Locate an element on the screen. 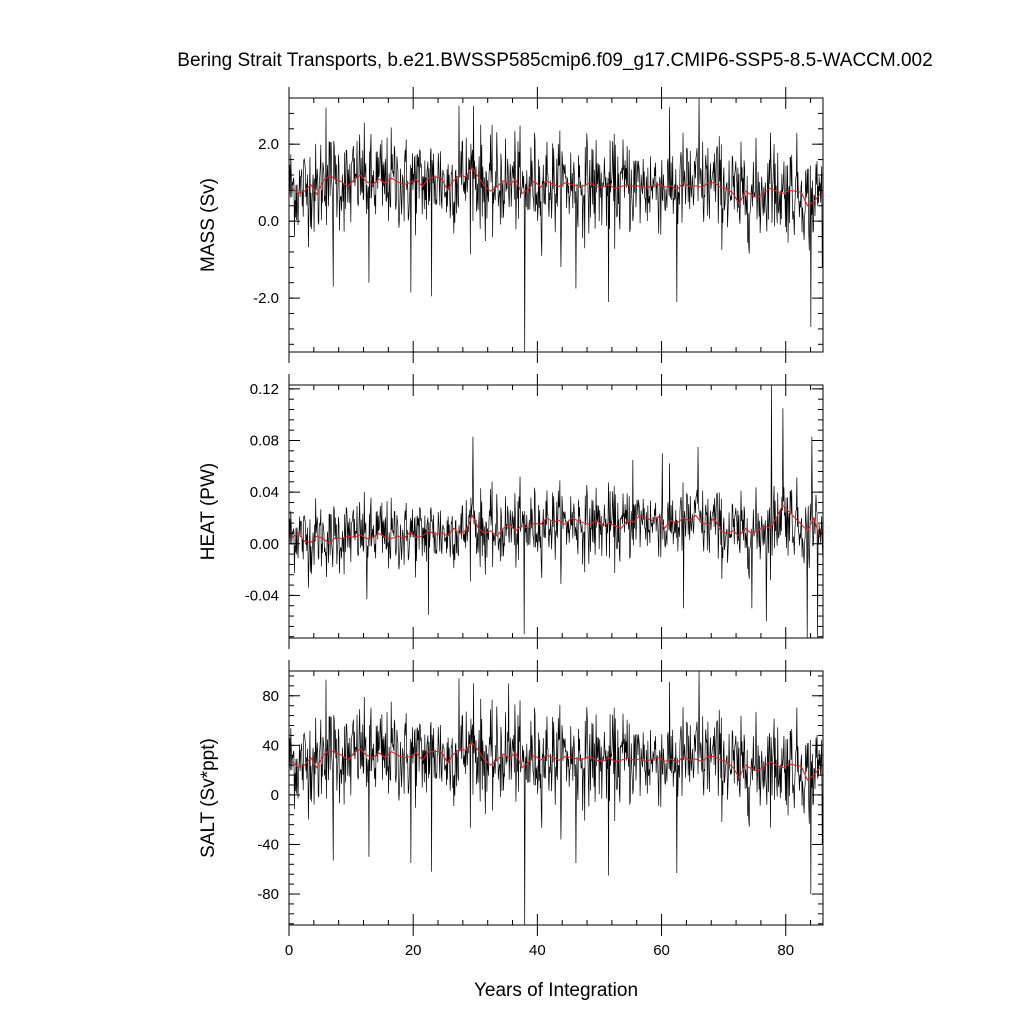 The height and width of the screenshot is (1024, 1024). y-axis-label: MASS (Sv) is located at coordinates (208, 225).